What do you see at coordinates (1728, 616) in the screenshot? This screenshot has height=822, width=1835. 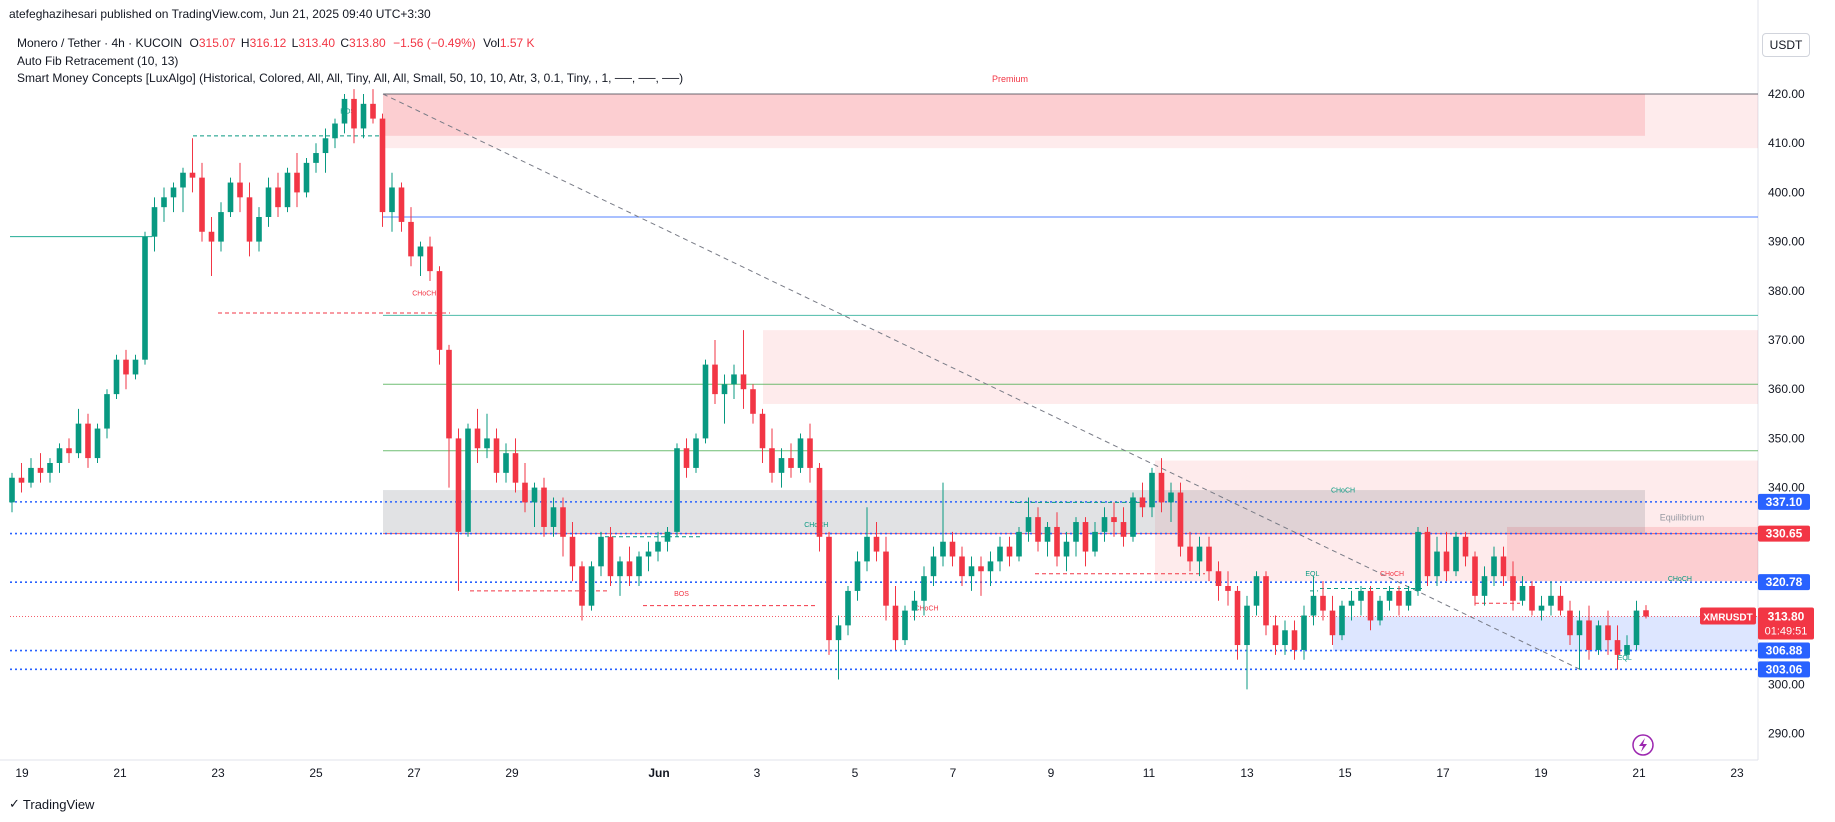 I see `symbol-tag` at bounding box center [1728, 616].